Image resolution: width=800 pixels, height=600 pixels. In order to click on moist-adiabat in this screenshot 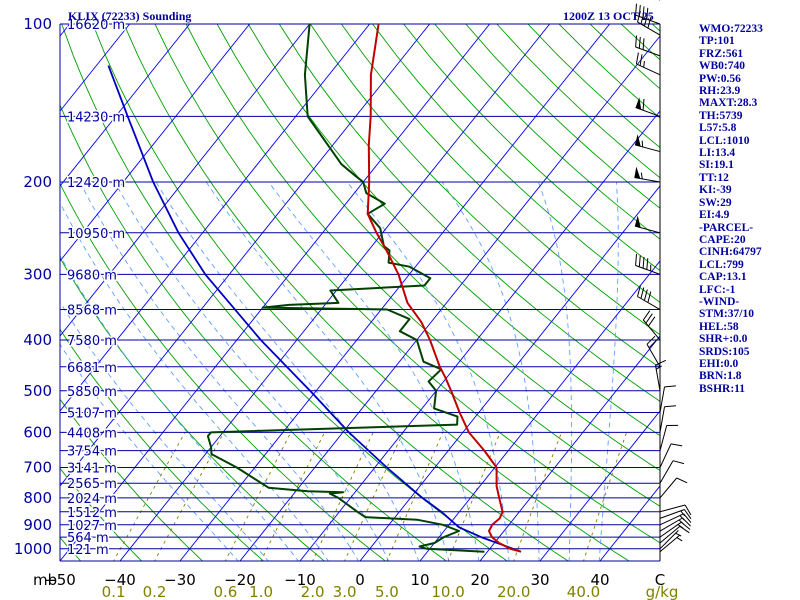, I will do `click(555, 371)`.